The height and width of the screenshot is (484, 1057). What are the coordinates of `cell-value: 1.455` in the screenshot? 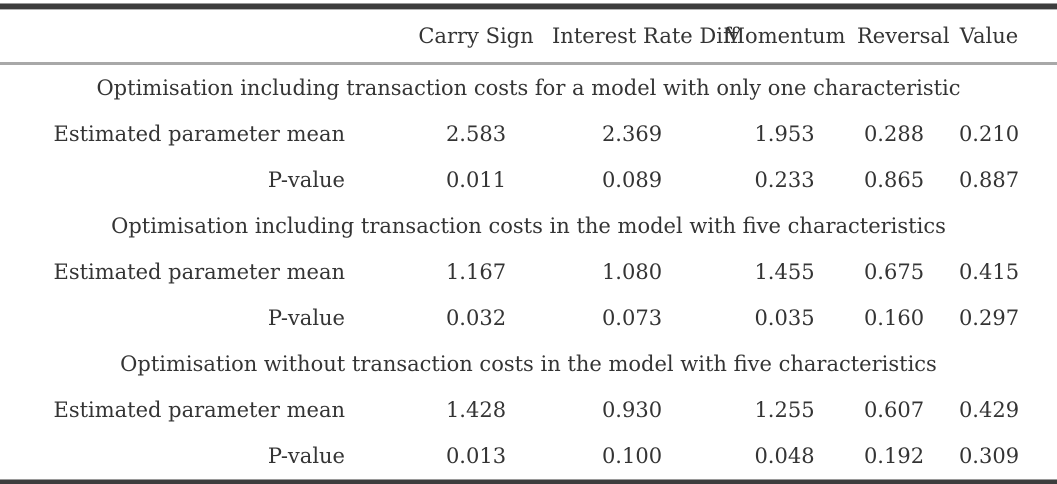 It's located at (784, 272).